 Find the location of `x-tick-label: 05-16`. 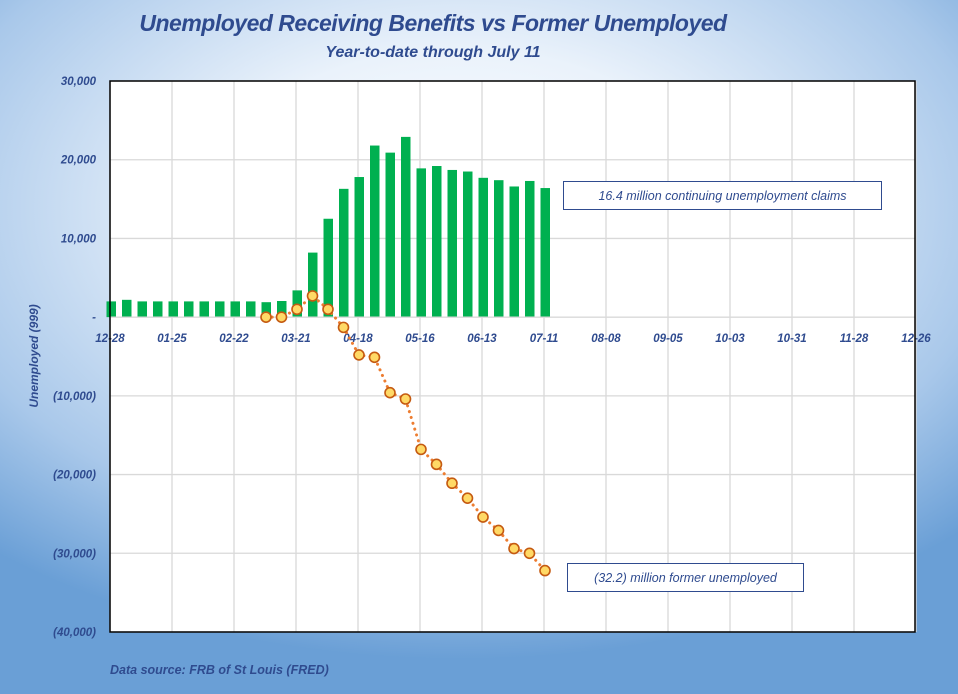

x-tick-label: 05-16 is located at coordinates (420, 339).